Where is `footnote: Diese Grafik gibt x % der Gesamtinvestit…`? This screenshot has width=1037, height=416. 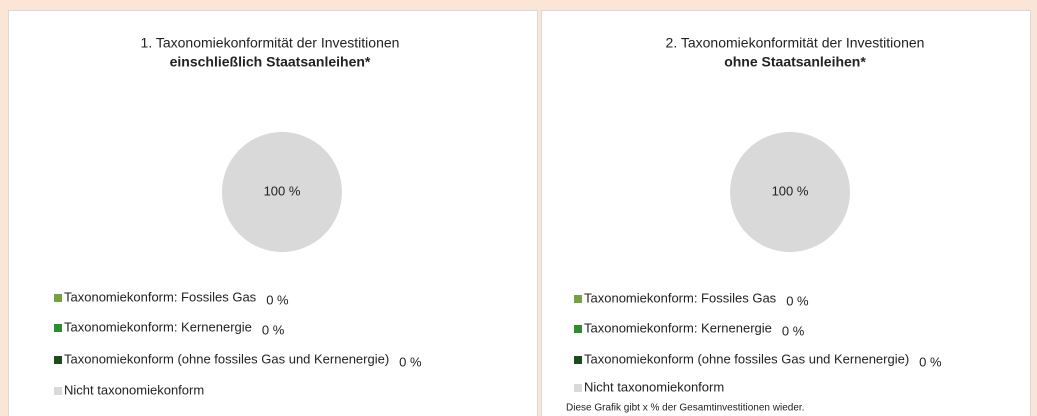 footnote: Diese Grafik gibt x % der Gesamtinvestit… is located at coordinates (685, 408).